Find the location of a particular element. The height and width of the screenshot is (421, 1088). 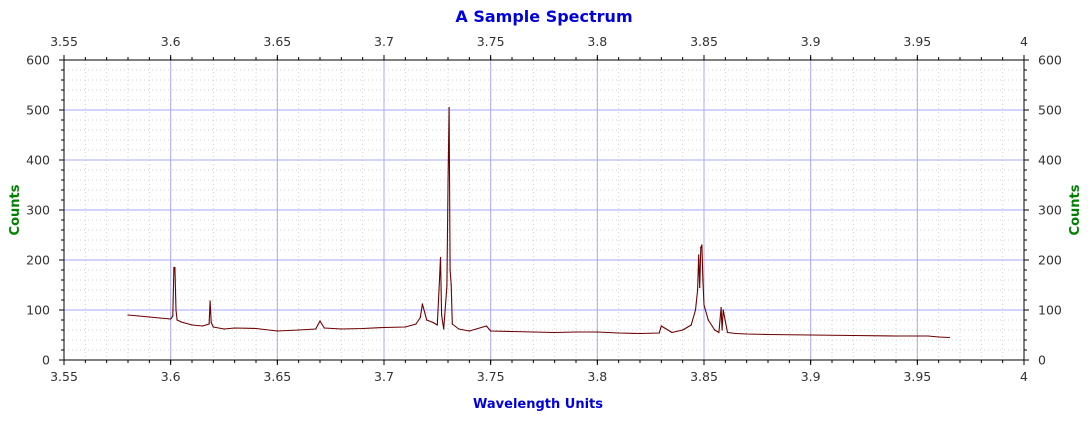

x-axis-label: Wavelength Units is located at coordinates (538, 404).